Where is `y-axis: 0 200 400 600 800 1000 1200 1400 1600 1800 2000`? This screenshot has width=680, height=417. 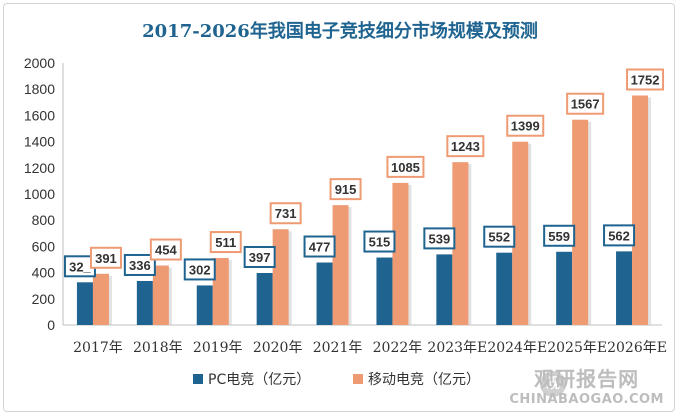 y-axis: 0 200 400 600 800 1000 1200 1400 1600 1800 2000 is located at coordinates (44, 194).